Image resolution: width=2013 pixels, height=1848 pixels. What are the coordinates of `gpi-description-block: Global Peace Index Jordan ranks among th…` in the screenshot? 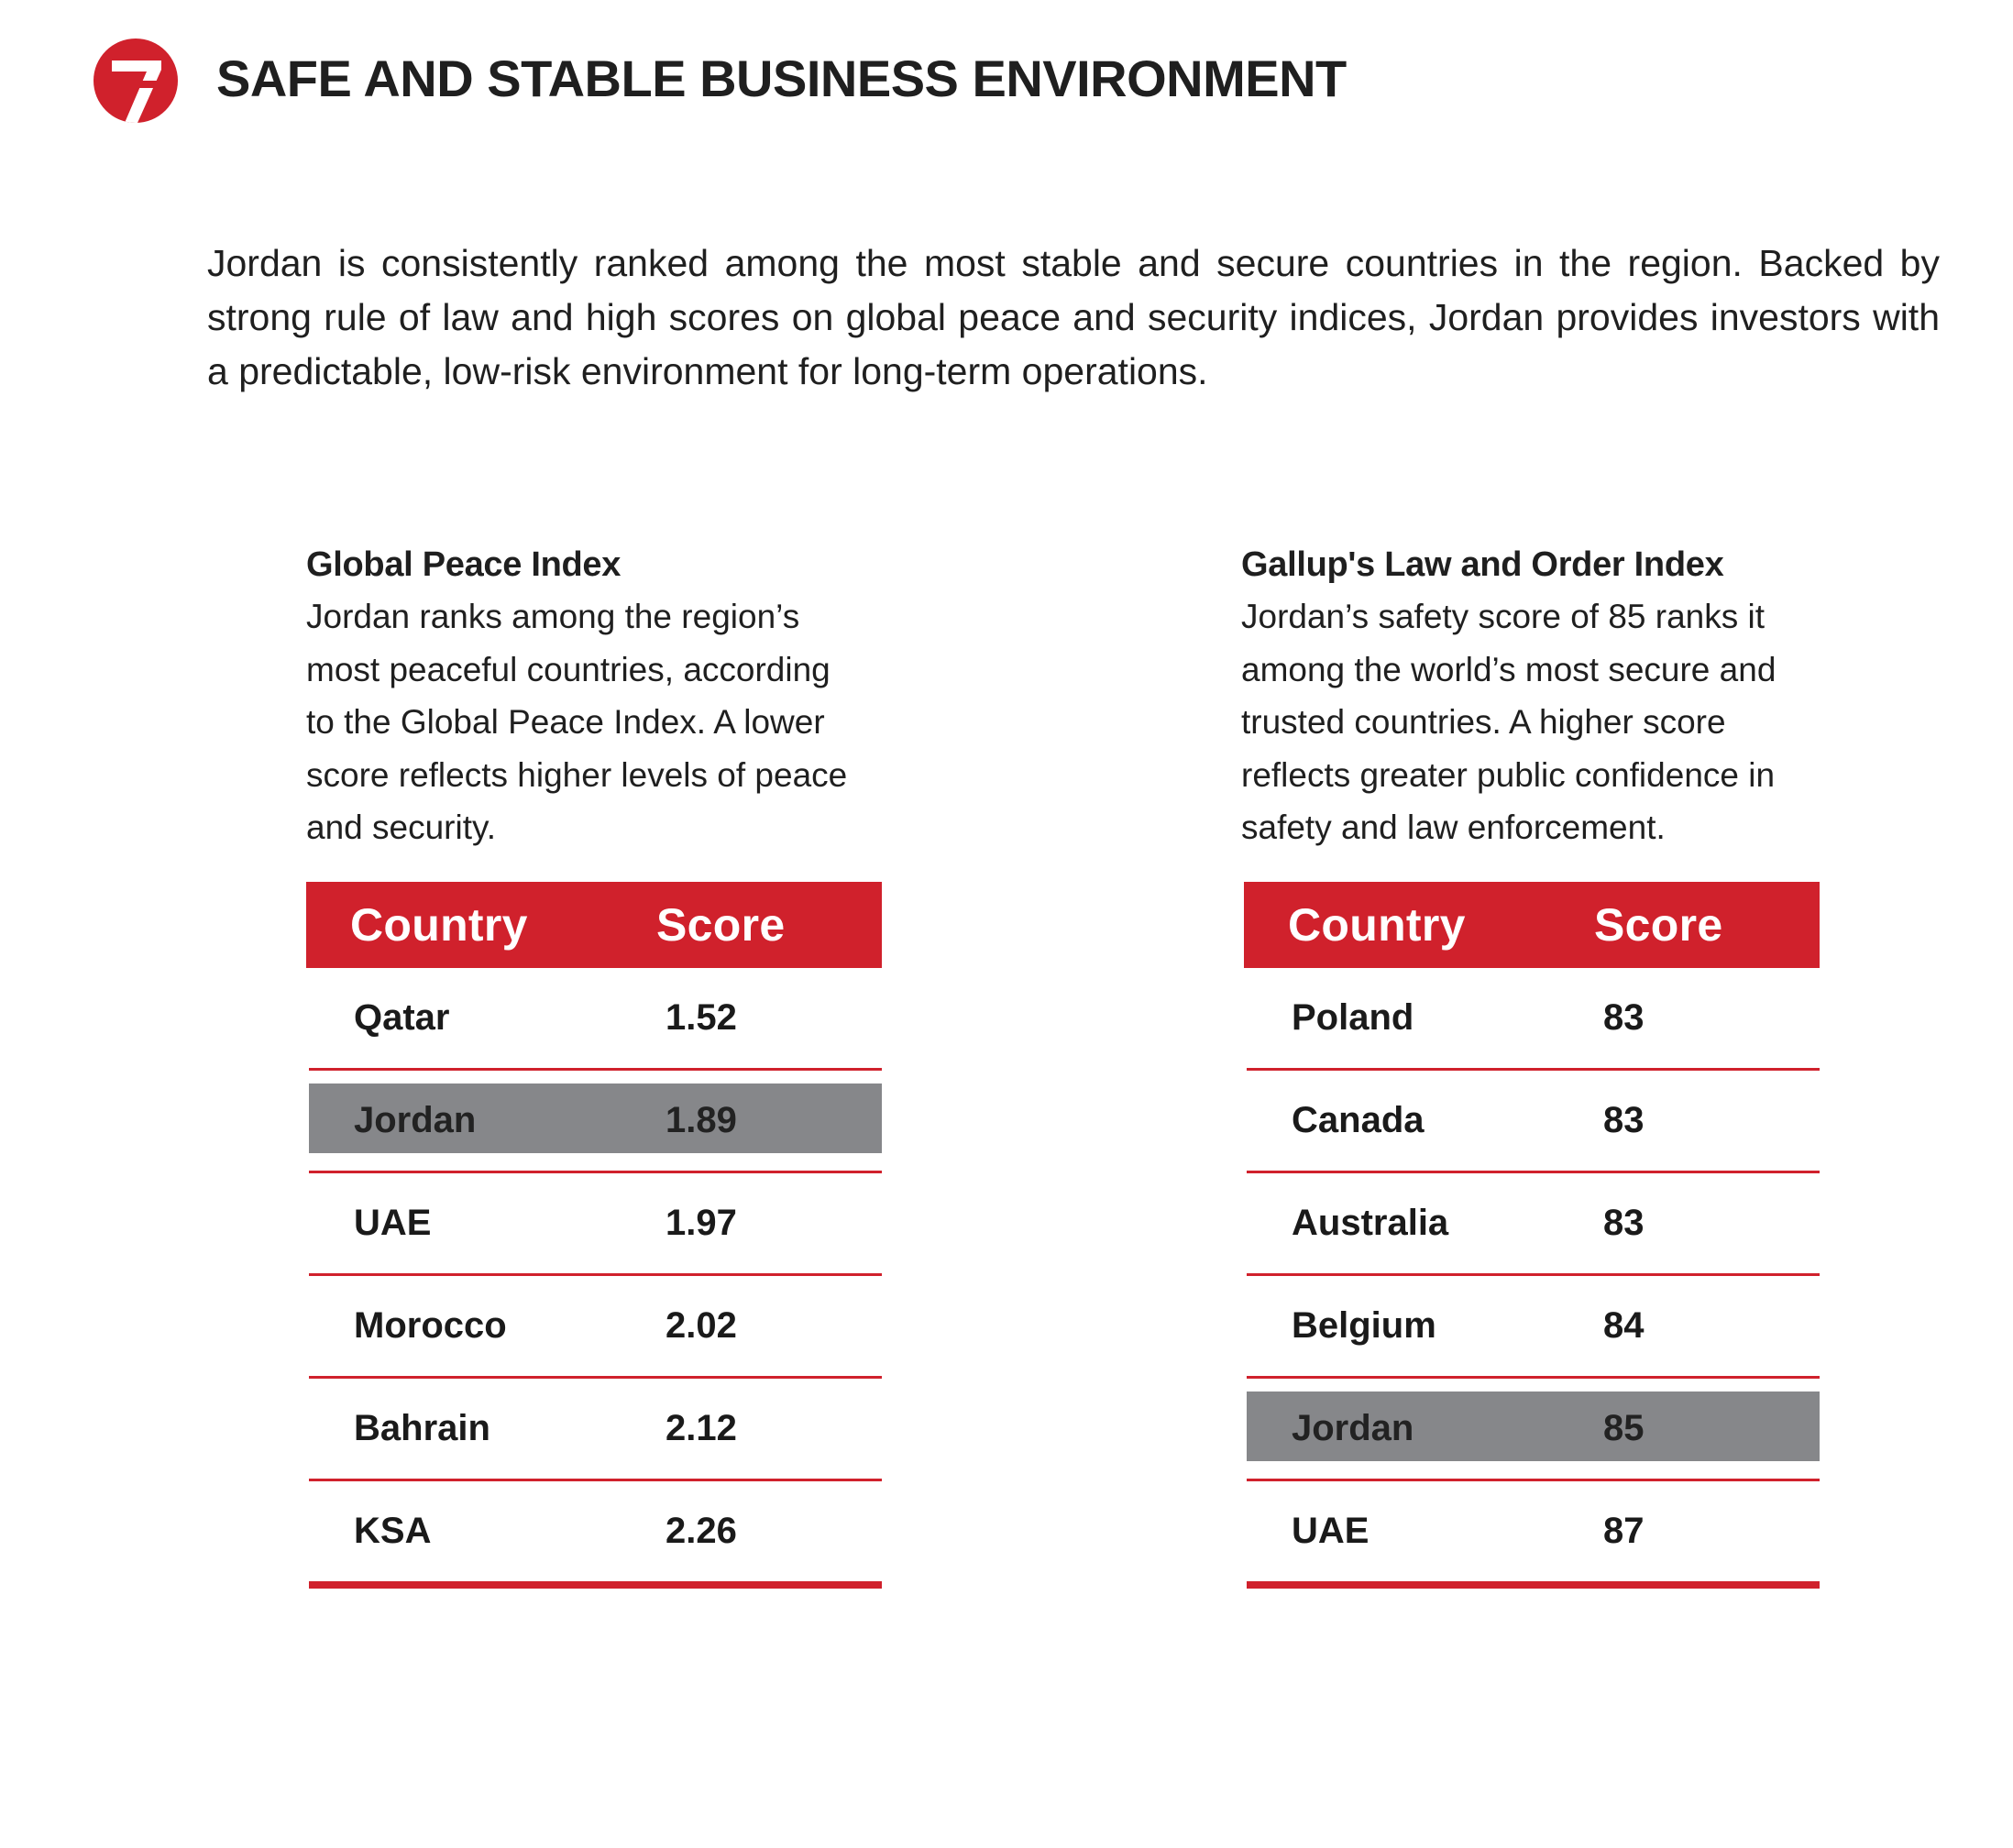 It's located at (599, 696).